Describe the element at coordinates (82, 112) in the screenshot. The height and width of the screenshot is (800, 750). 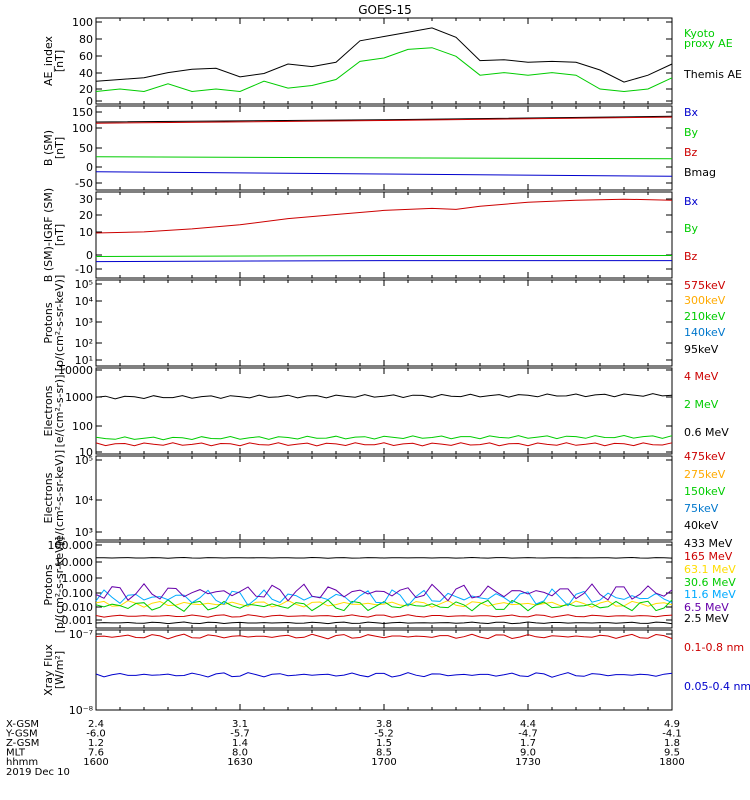
I see `y-tick-label: 150` at that location.